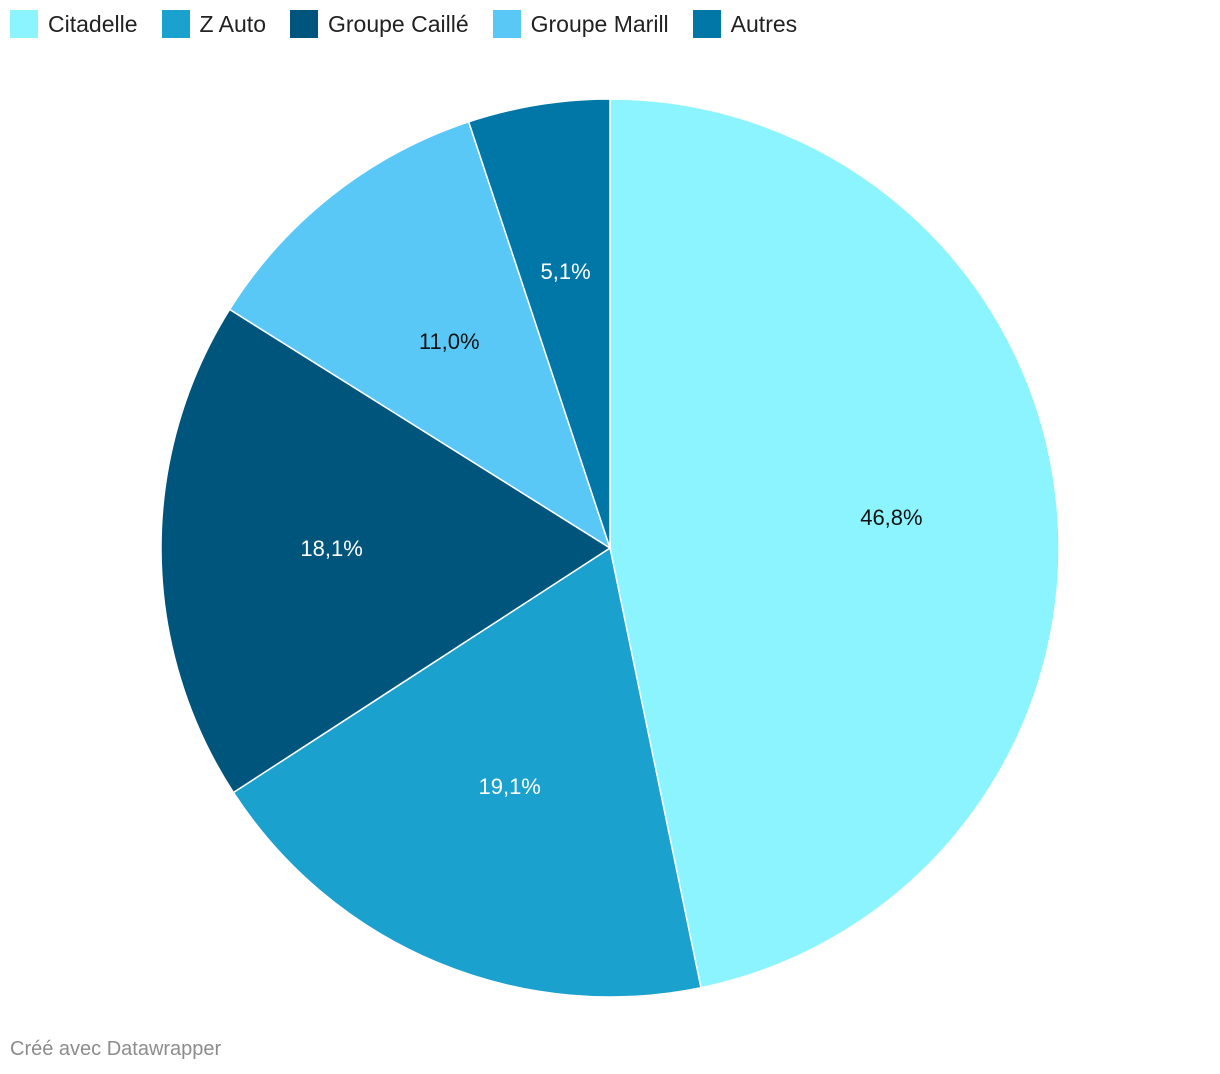 The image size is (1220, 1074). I want to click on legend-swatch-autres, so click(706, 24).